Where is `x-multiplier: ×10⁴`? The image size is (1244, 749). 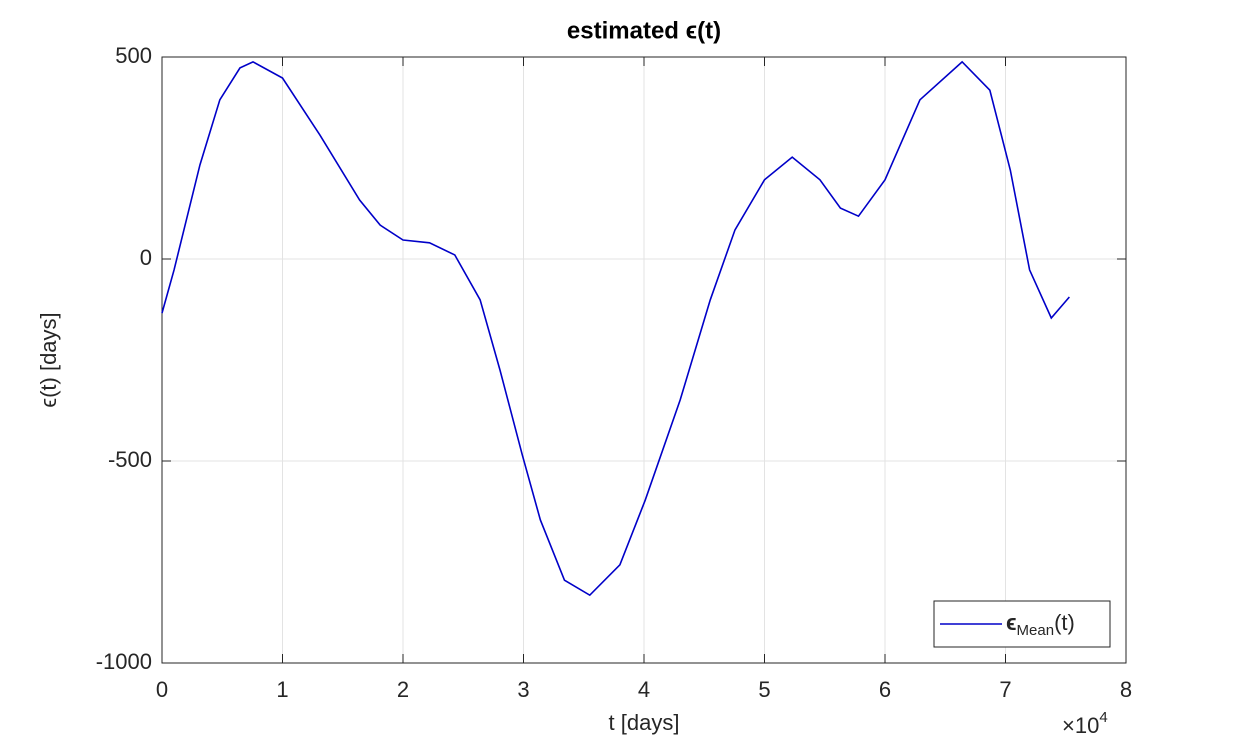 x-multiplier: ×10⁴ is located at coordinates (1085, 723).